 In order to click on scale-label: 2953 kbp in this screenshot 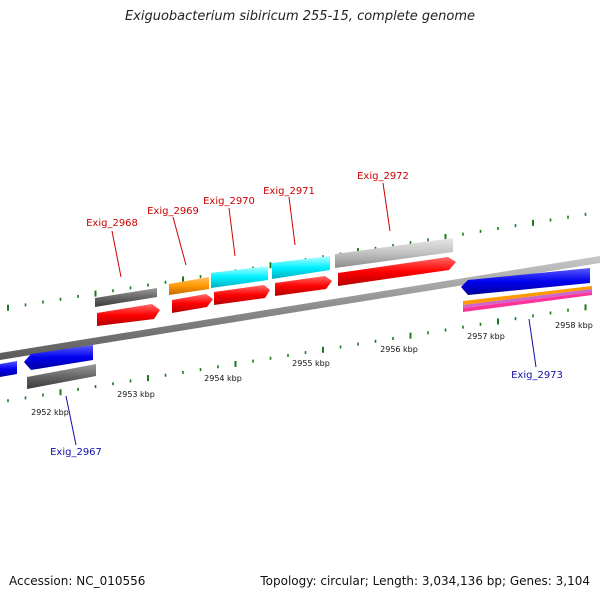, I will do `click(136, 394)`.